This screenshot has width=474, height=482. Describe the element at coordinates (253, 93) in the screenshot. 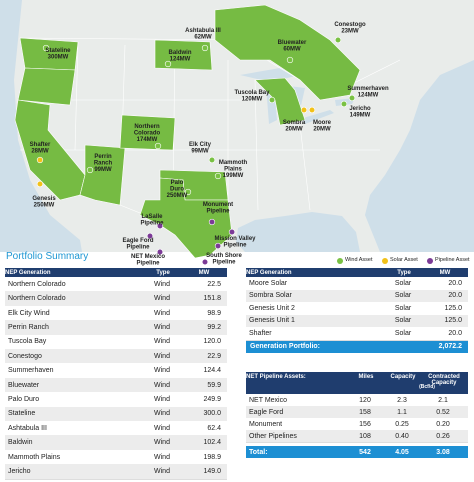

I see `map-label: Tuscola Bay` at that location.